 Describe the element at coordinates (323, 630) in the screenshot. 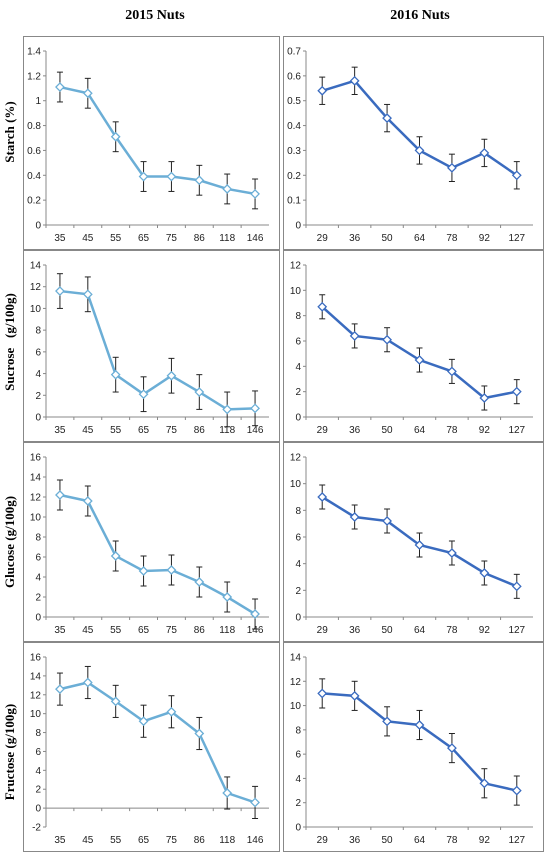

I see `x-tick-label: 29` at that location.